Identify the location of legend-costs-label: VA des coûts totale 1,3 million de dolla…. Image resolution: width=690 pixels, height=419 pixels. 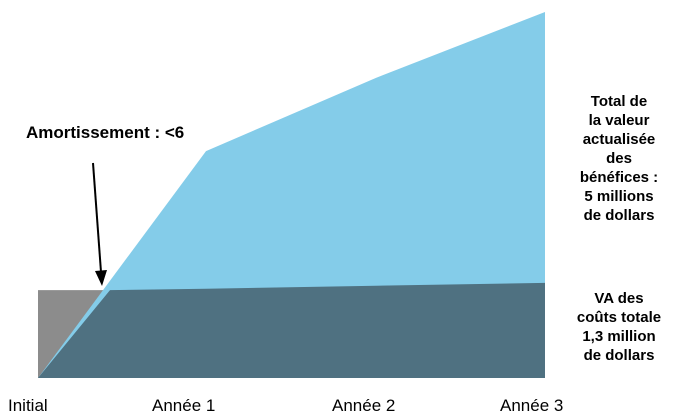
(619, 327).